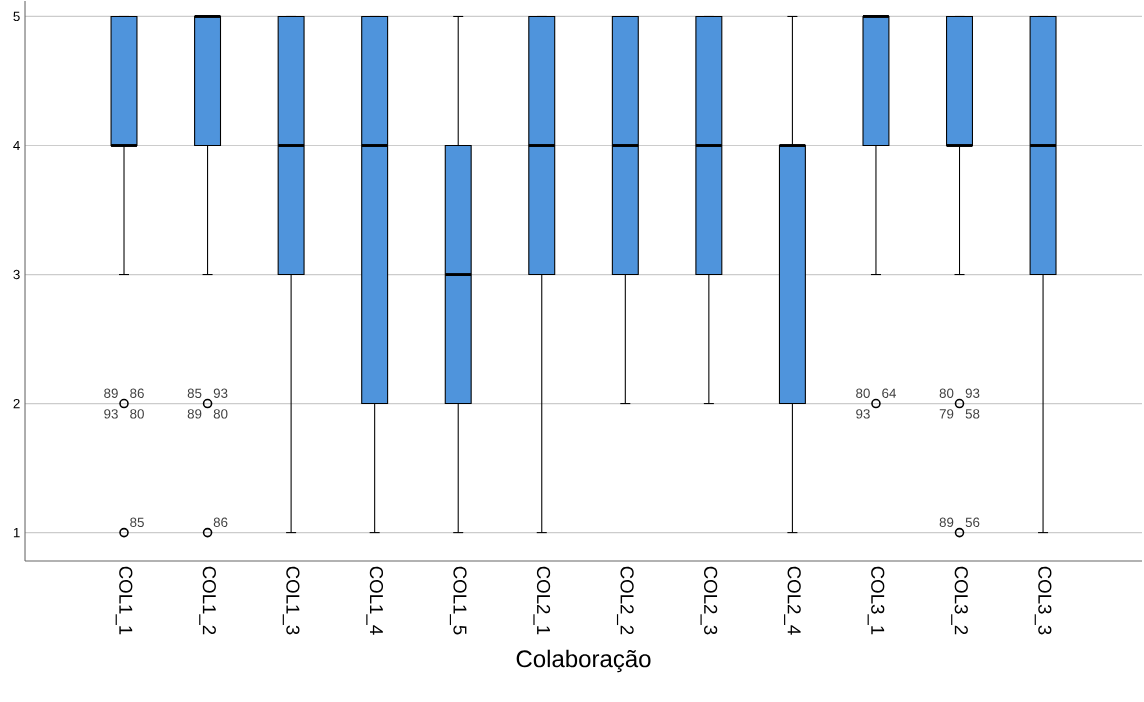 The width and height of the screenshot is (1144, 702). Describe the element at coordinates (792, 600) in the screenshot. I see `x-tick-label: COL2_4` at that location.